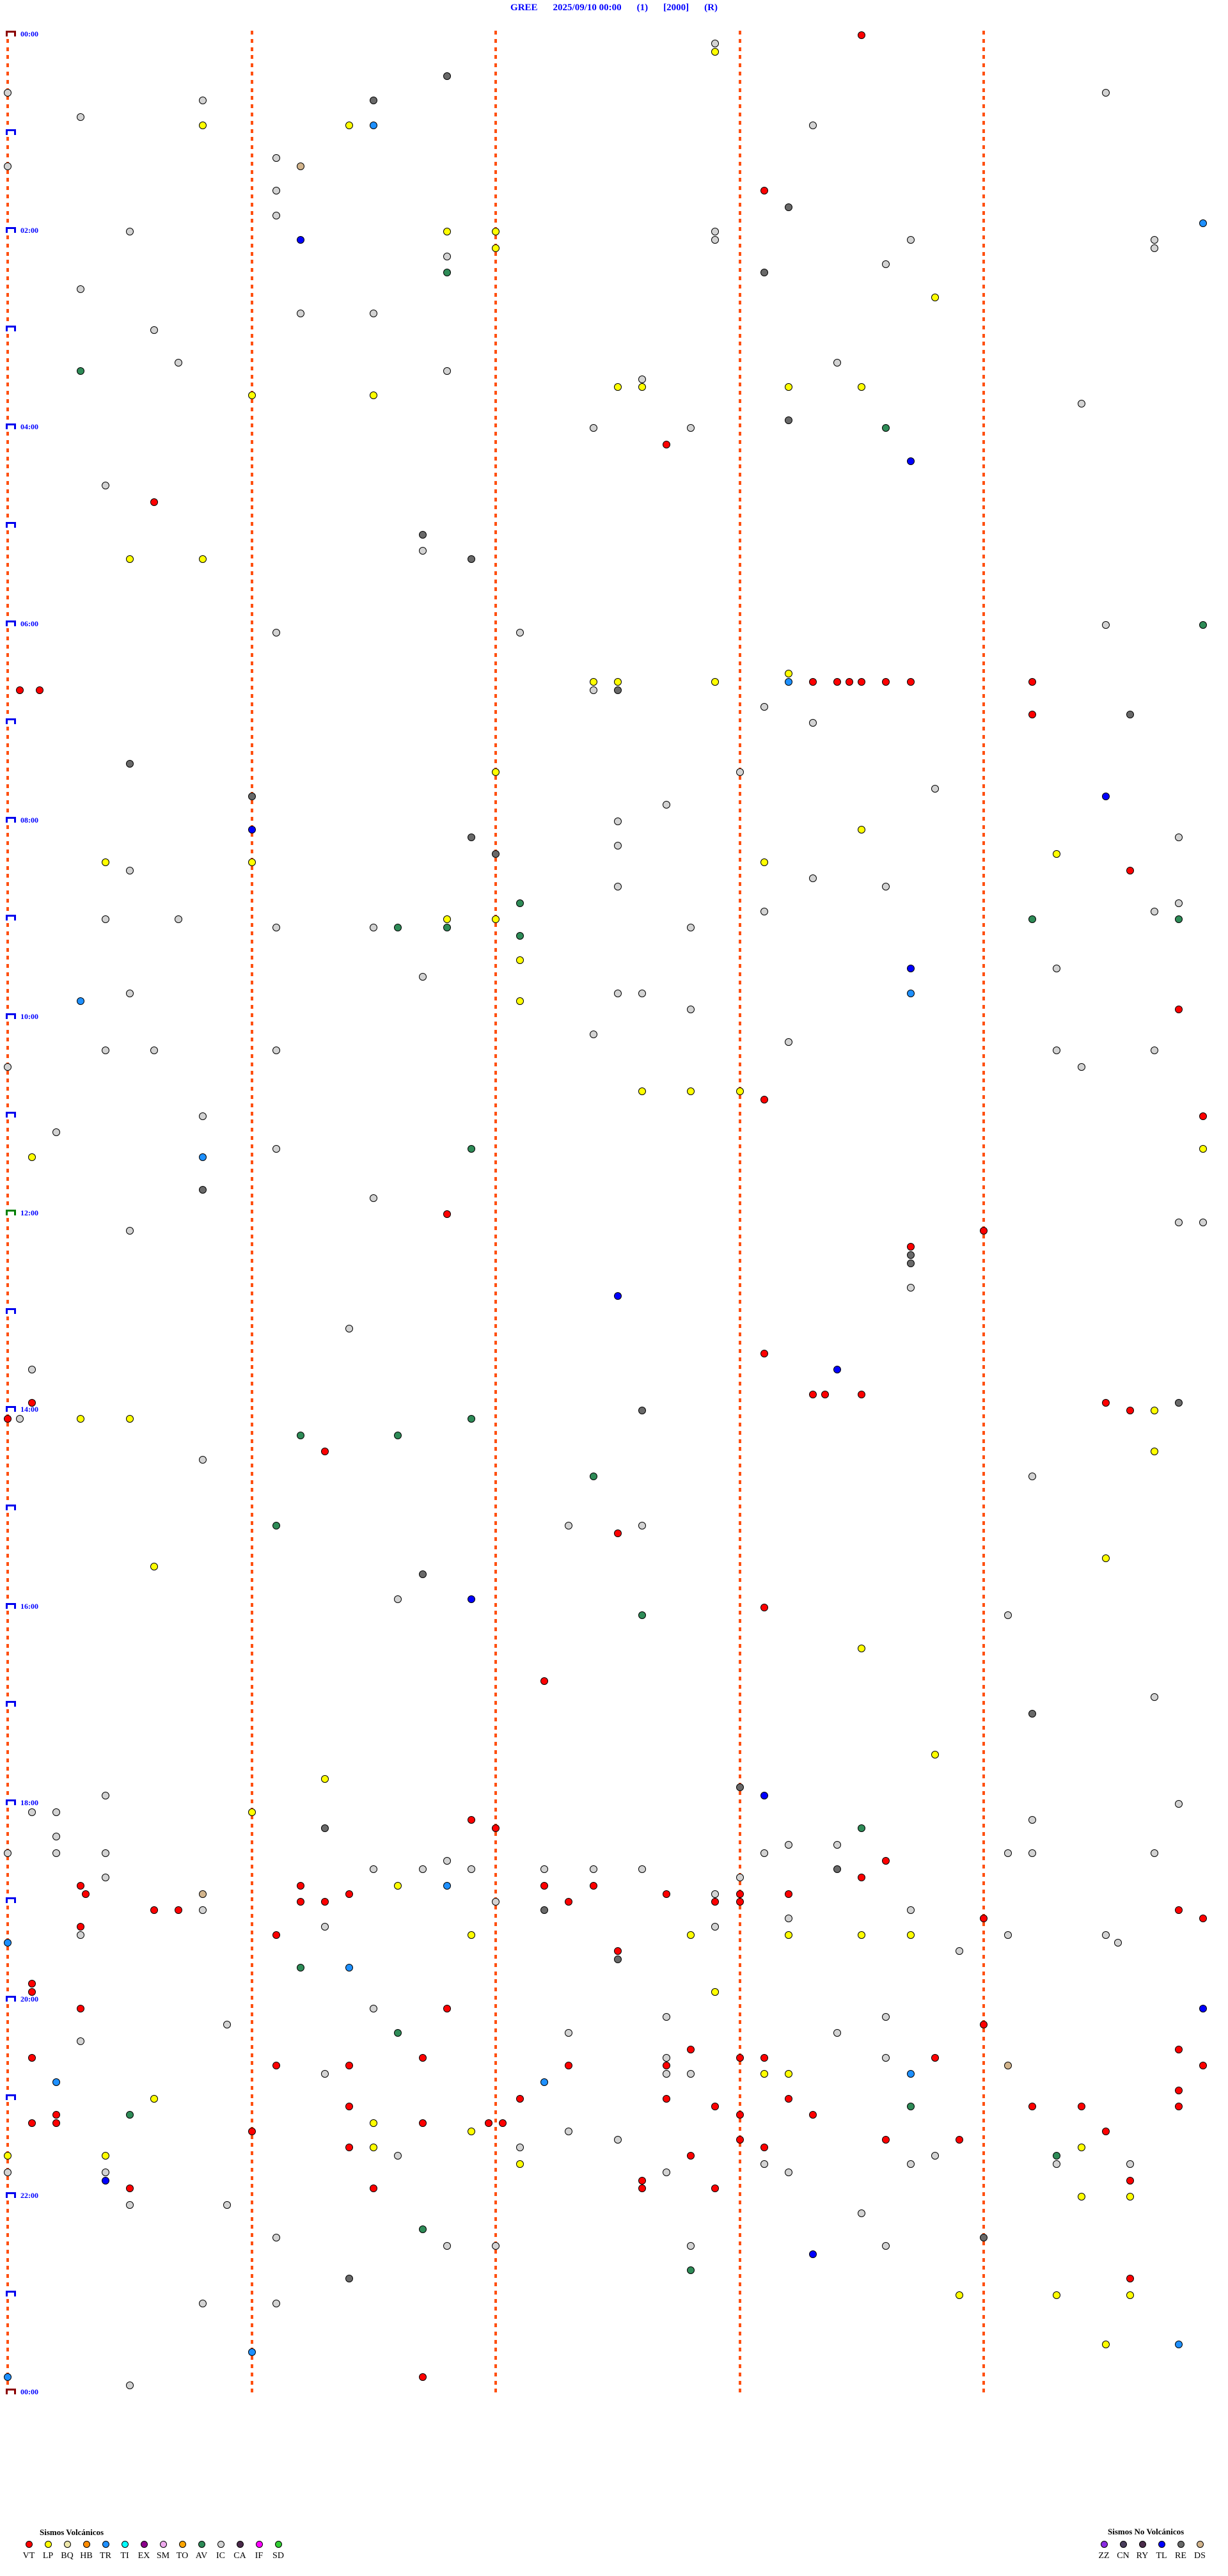  What do you see at coordinates (1200, 2544) in the screenshot?
I see `legend-swatch-ds` at bounding box center [1200, 2544].